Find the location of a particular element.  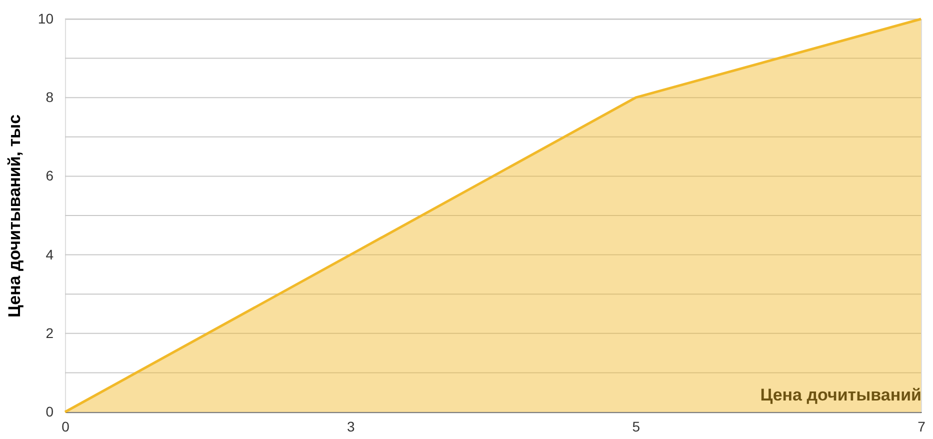

y-tick-label: 8 is located at coordinates (50, 97).